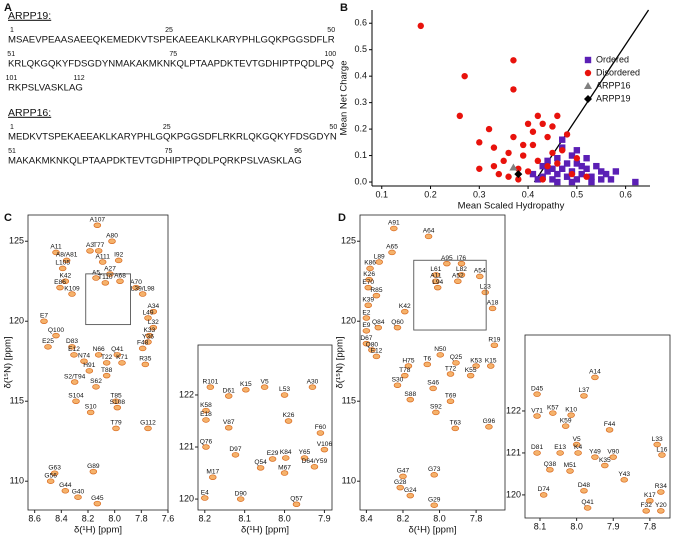 This screenshot has width=677, height=536. Describe the element at coordinates (513, 494) in the screenshot. I see `y-tick-label: 120` at that location.